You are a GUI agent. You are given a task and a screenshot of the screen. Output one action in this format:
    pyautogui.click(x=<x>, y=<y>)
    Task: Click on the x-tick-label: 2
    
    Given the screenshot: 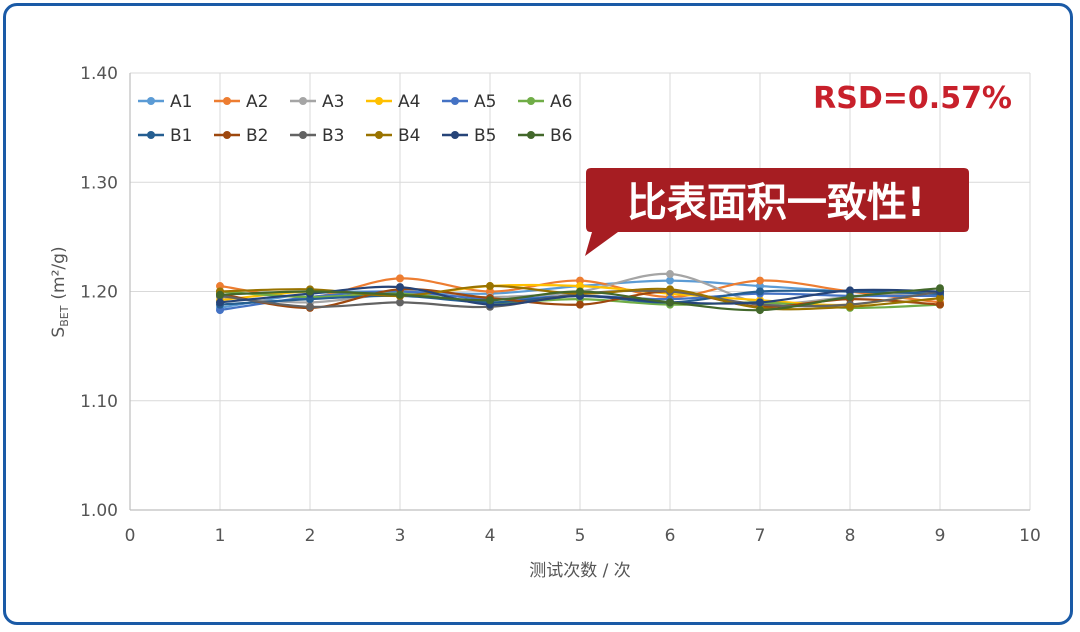 What is the action you would take?
    pyautogui.click(x=310, y=536)
    